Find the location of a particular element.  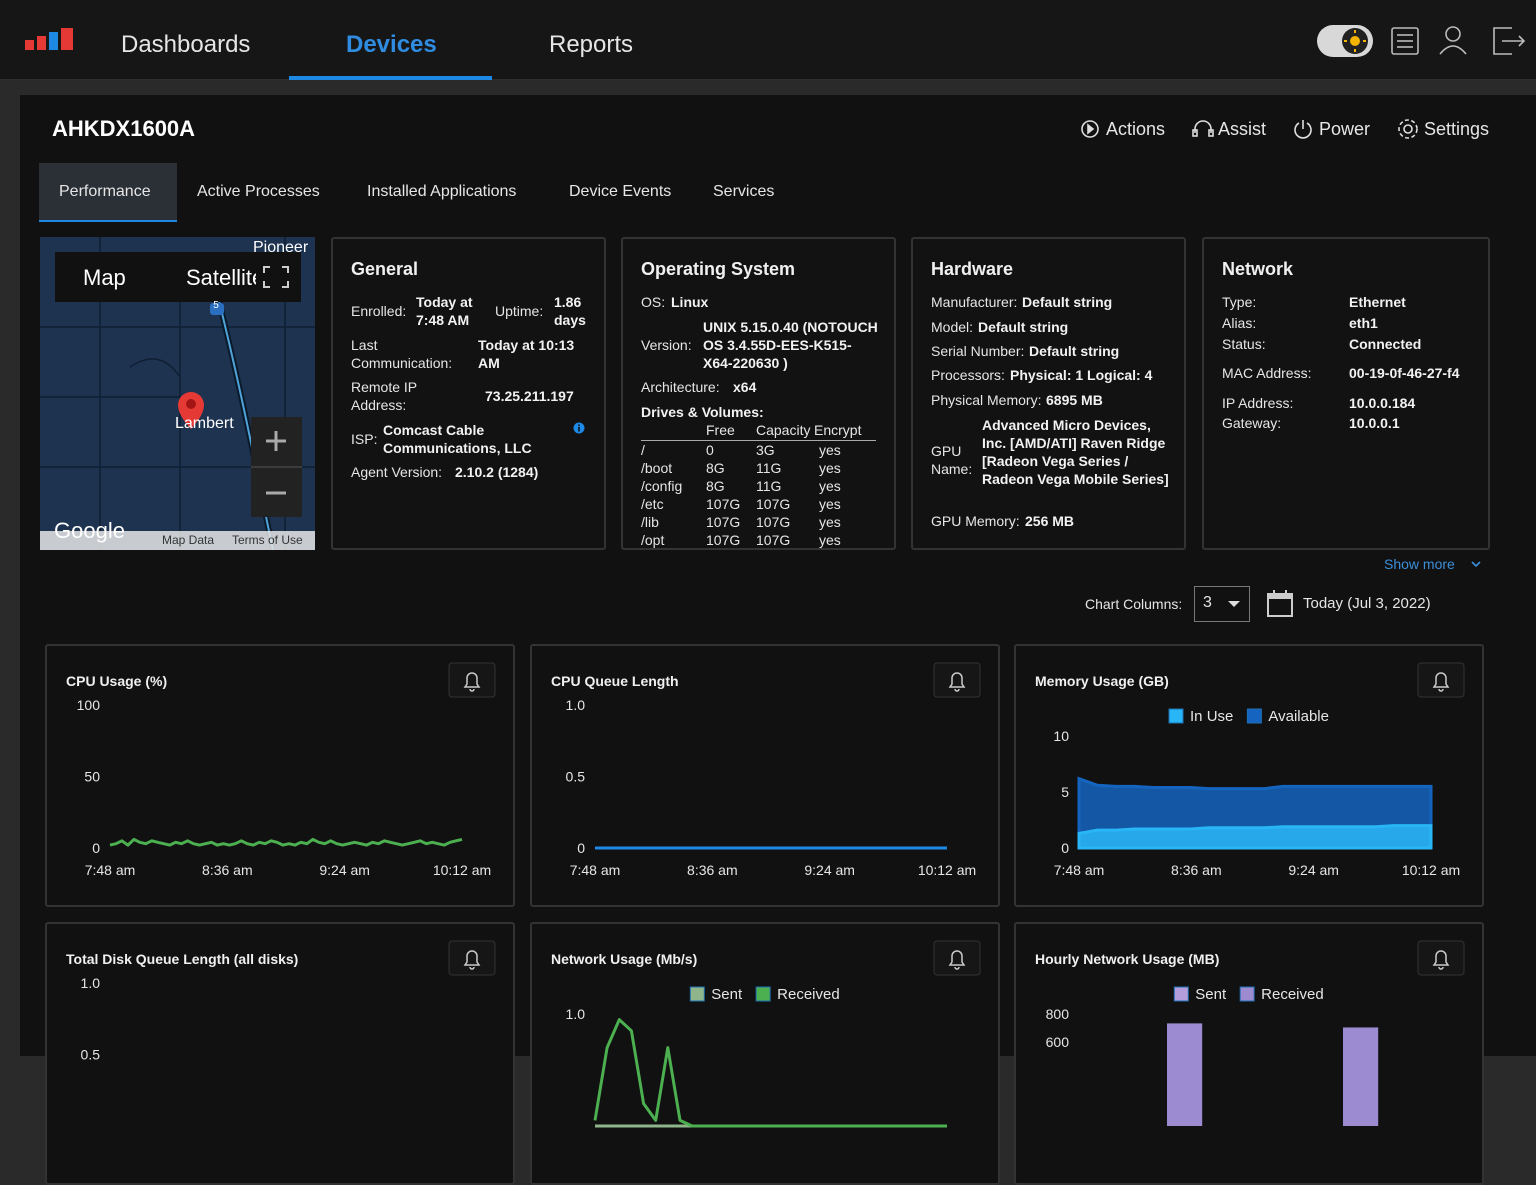

calendar-icon is located at coordinates (1280, 604).